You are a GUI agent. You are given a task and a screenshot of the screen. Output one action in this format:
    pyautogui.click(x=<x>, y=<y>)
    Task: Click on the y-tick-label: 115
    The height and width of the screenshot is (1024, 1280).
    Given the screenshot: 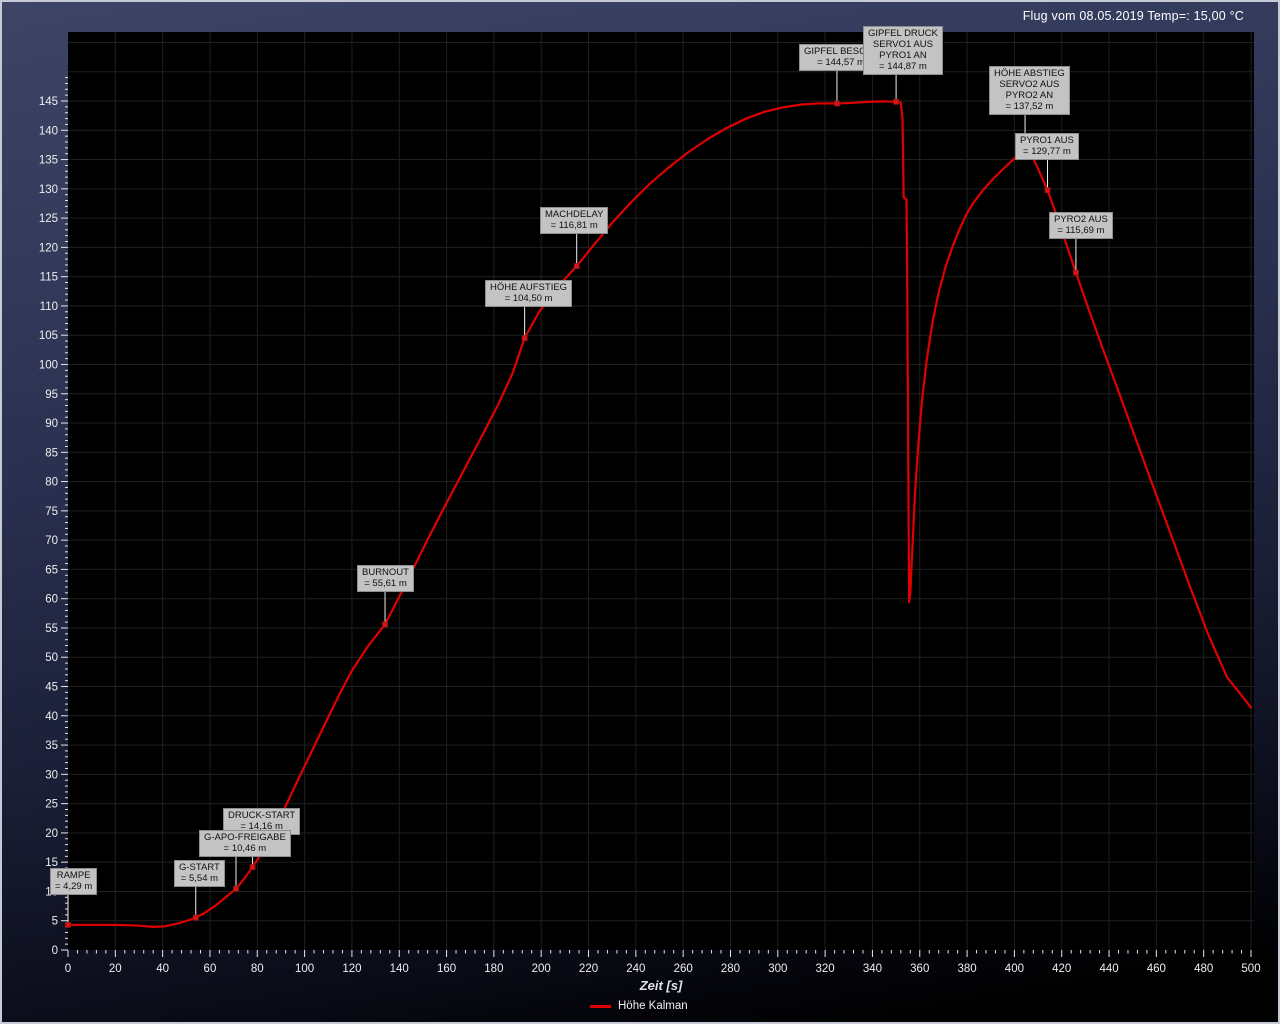 What is the action you would take?
    pyautogui.click(x=49, y=278)
    